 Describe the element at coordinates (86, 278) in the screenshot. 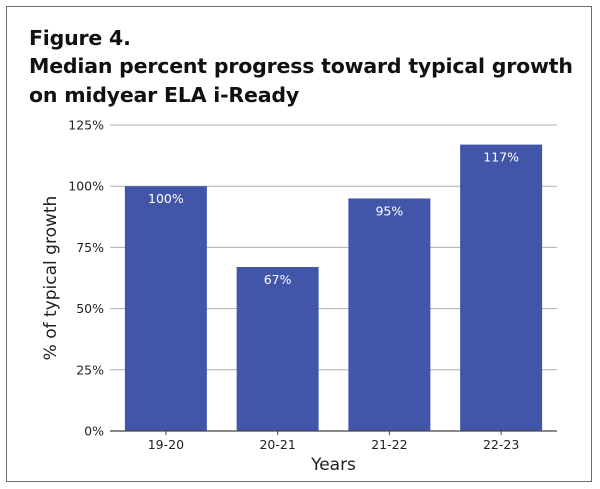

I see `y-axis-ticks: 0% 25% 50% 75% 100% 125%` at that location.